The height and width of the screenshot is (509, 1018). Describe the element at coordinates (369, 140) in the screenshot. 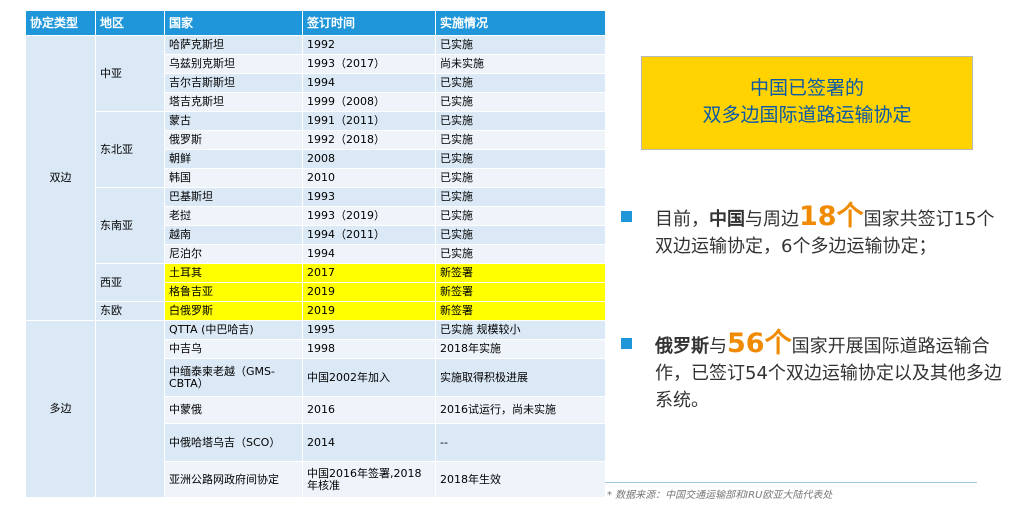

I see `date-cell: 1992（2018）` at that location.